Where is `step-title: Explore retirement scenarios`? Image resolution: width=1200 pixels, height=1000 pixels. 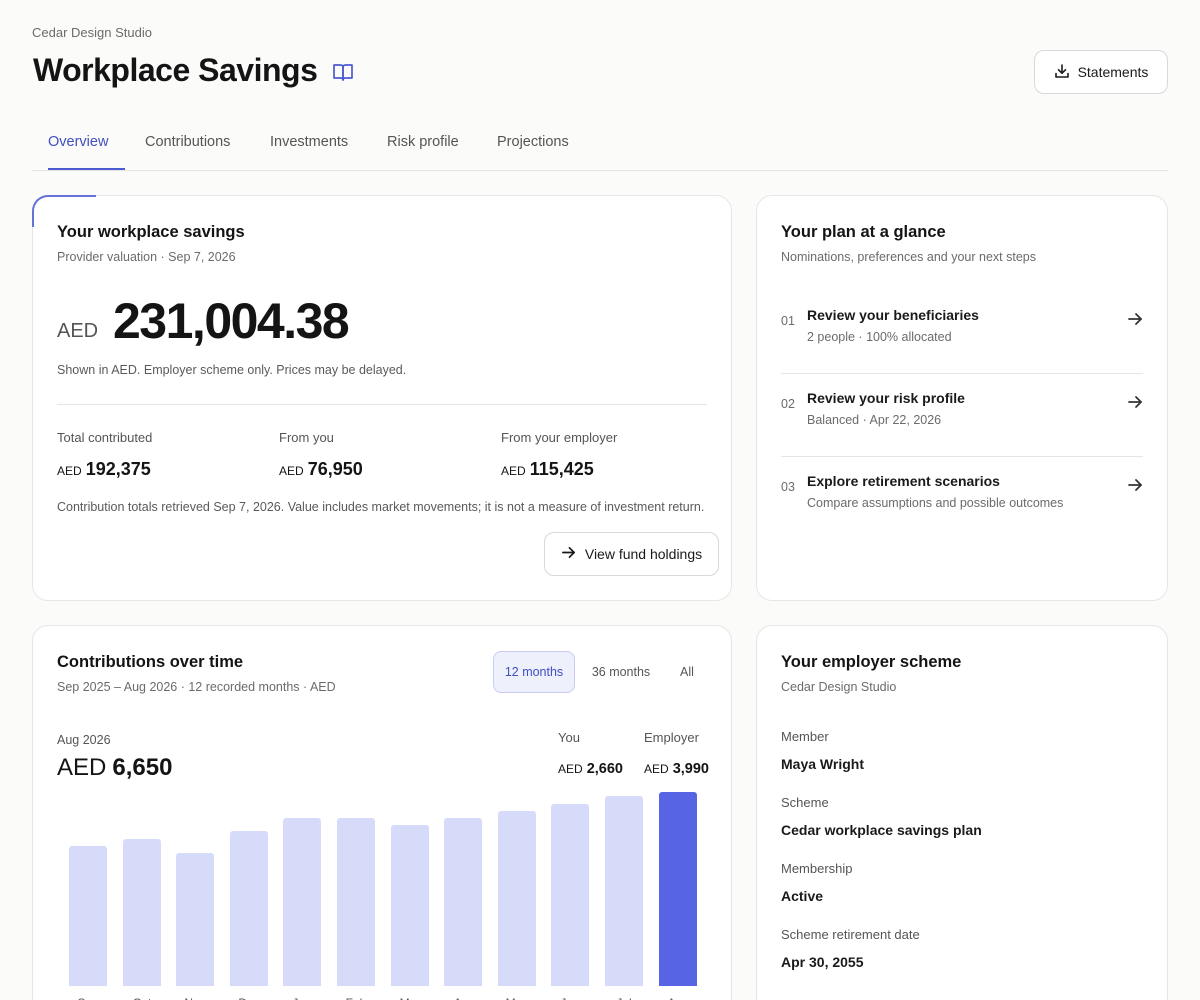 step-title: Explore retirement scenarios is located at coordinates (903, 481).